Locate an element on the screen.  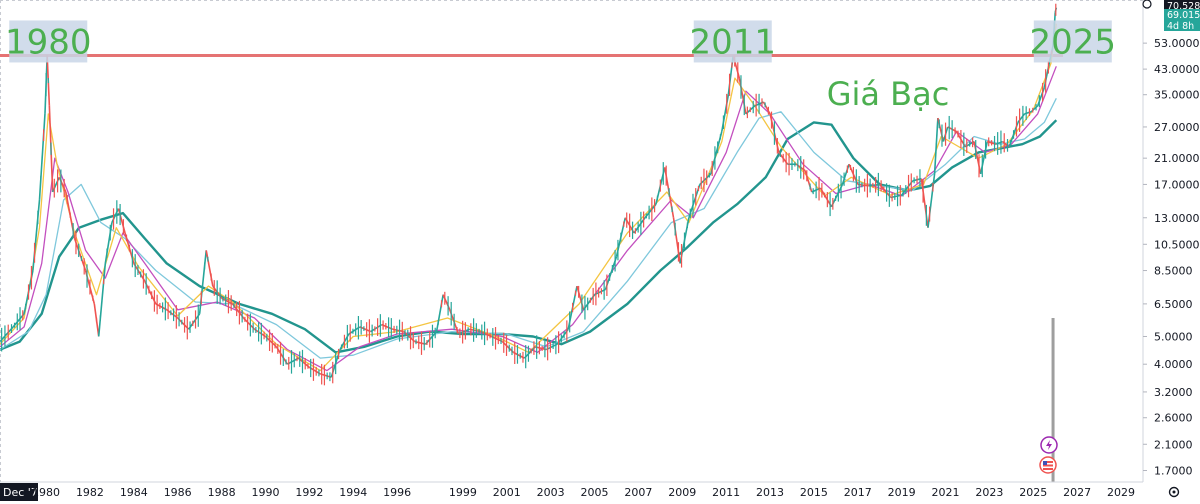
y-tick-label: 53.0000 is located at coordinates (1177, 43).